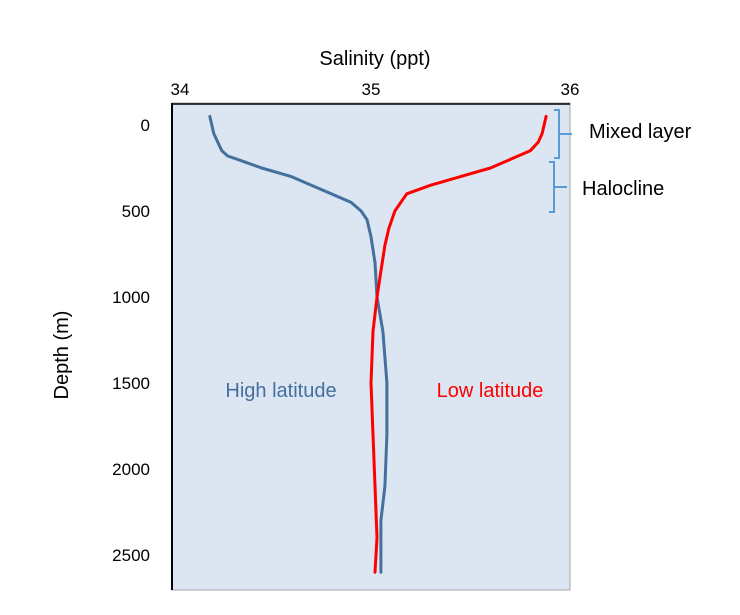  Describe the element at coordinates (570, 89) in the screenshot. I see `x-tick-label: 36` at that location.